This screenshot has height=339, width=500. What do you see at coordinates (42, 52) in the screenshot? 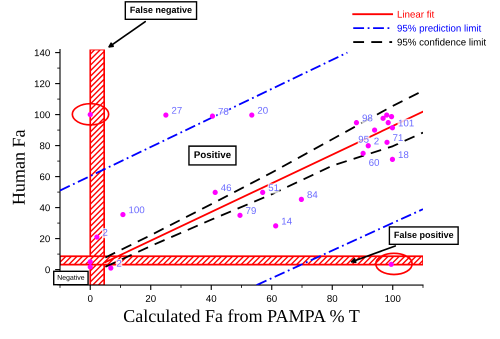
I see `y-tick-label: 140` at bounding box center [42, 52].